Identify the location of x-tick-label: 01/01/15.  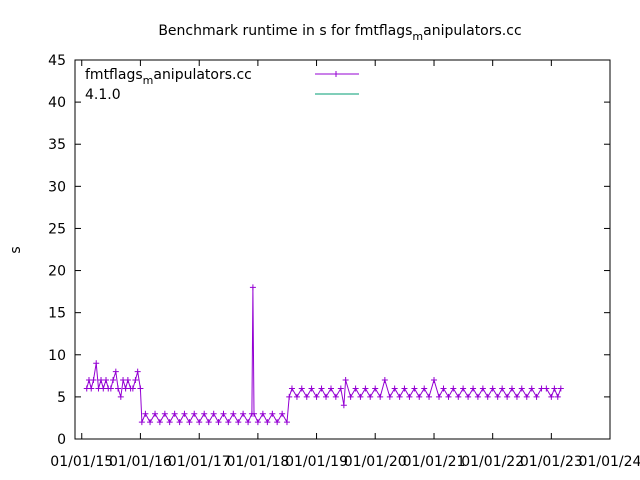
(81, 462).